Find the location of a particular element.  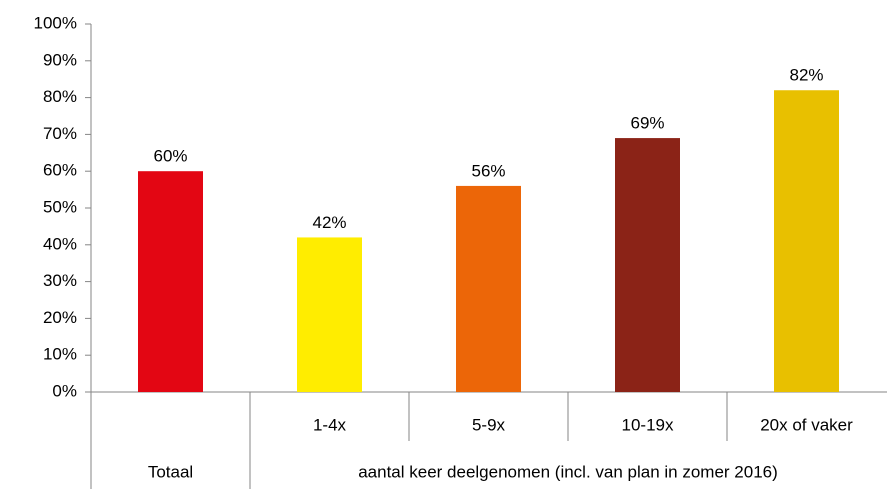

y-tick-label: 80% is located at coordinates (60, 96).